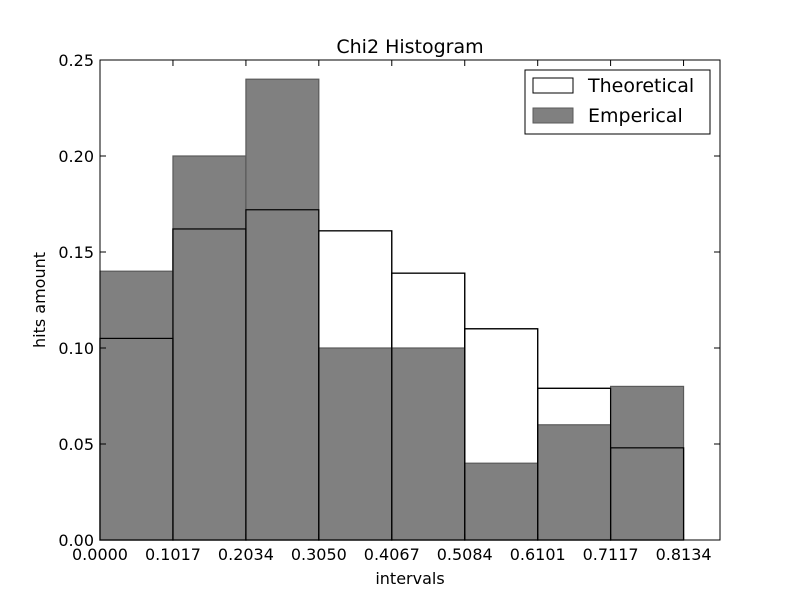  What do you see at coordinates (76, 348) in the screenshot?
I see `y-tick-label: 0.10` at bounding box center [76, 348].